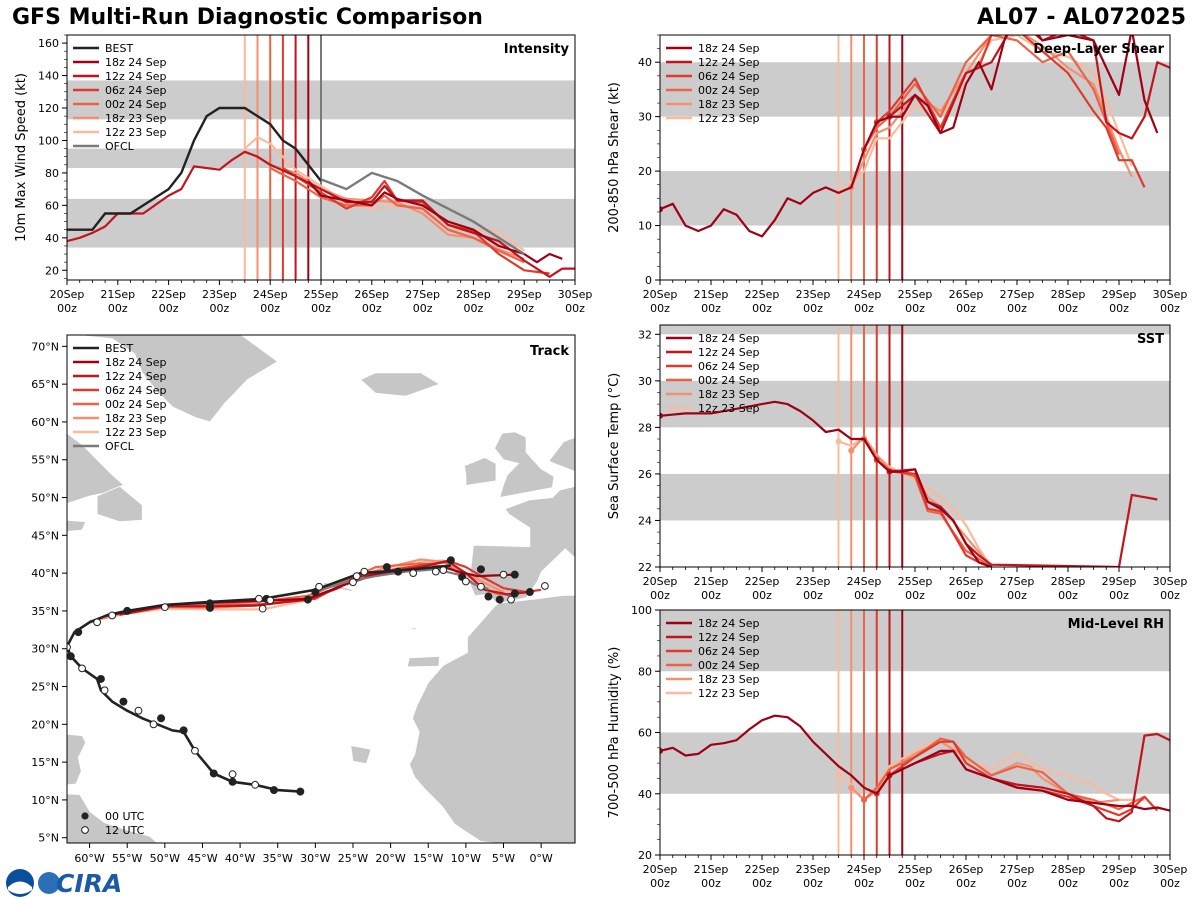 Image resolution: width=1200 pixels, height=900 pixels. Describe the element at coordinates (52, 238) in the screenshot. I see `y-tick-label: 40` at that location.